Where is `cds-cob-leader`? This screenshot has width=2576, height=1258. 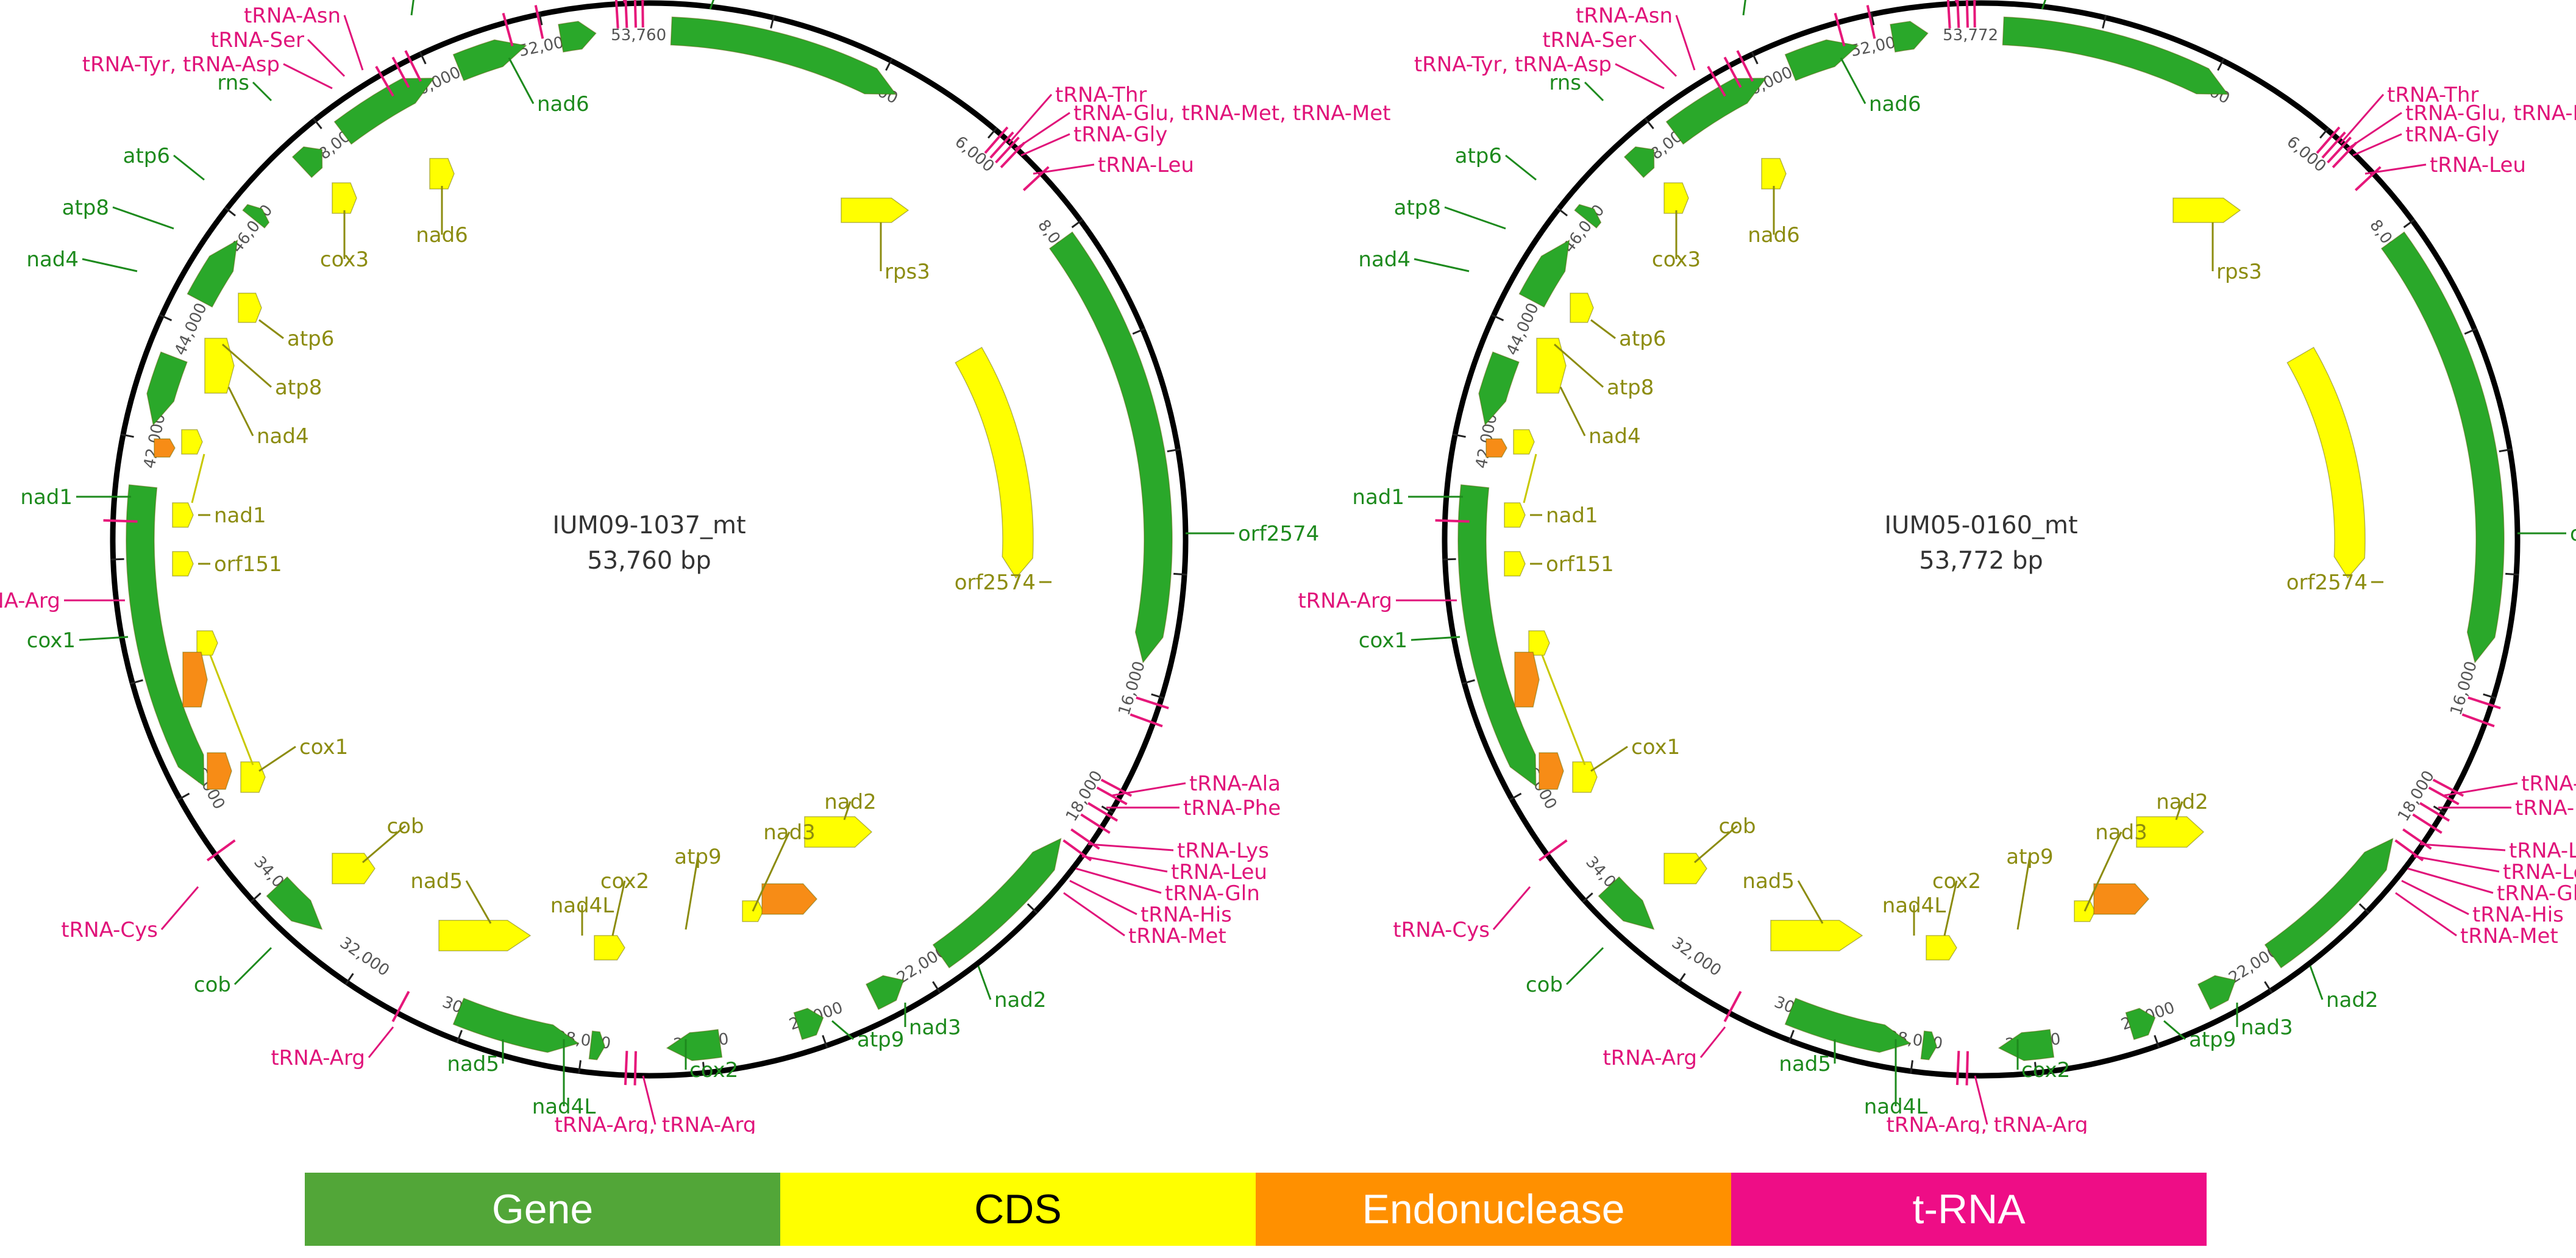 cds-cob-leader is located at coordinates (1716, 844).